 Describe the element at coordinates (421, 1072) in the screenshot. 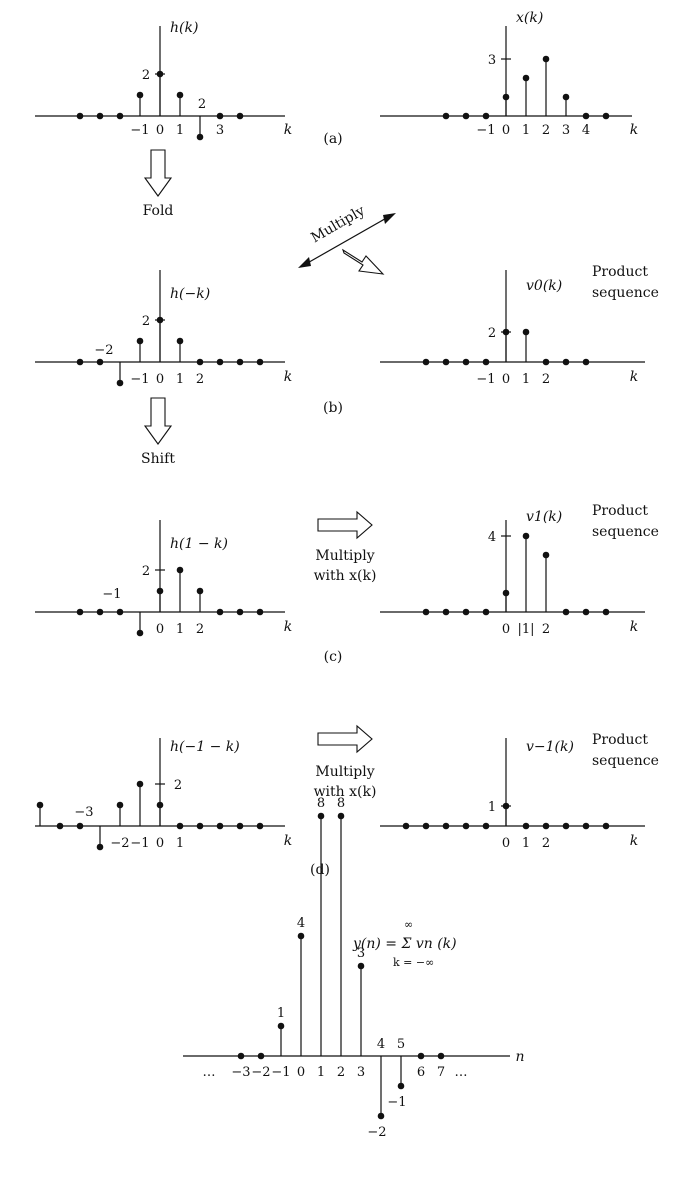

I see `tick-label-e-y-7: 6` at that location.